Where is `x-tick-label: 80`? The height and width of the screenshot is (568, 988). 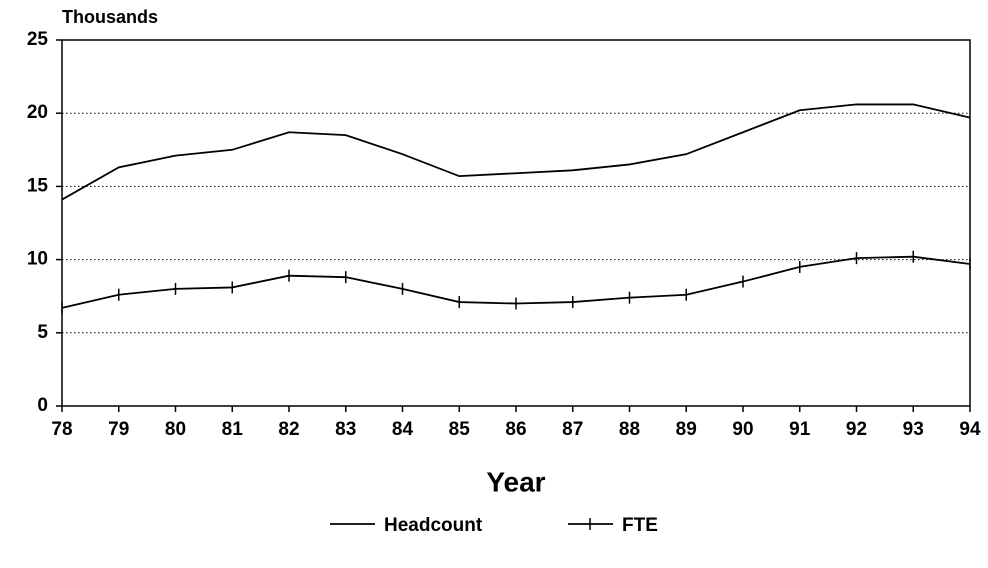 x-tick-label: 80 is located at coordinates (175, 429).